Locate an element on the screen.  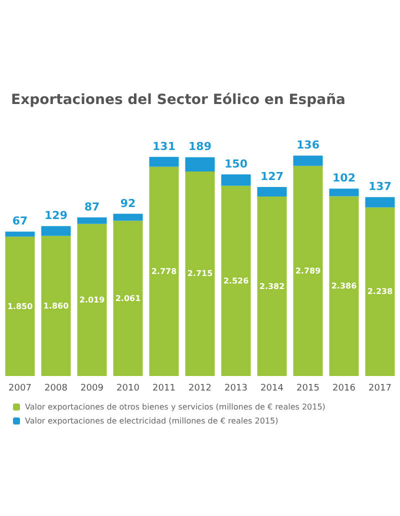
data-label: 129 is located at coordinates (56, 215).